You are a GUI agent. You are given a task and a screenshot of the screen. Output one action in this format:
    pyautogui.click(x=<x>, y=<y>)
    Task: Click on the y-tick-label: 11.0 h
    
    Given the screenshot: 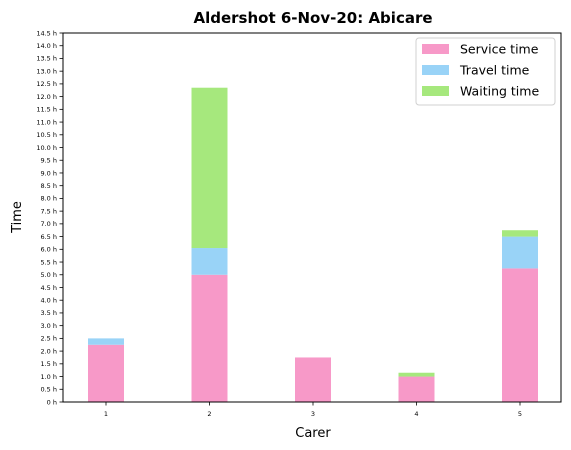 What is the action you would take?
    pyautogui.click(x=46, y=122)
    